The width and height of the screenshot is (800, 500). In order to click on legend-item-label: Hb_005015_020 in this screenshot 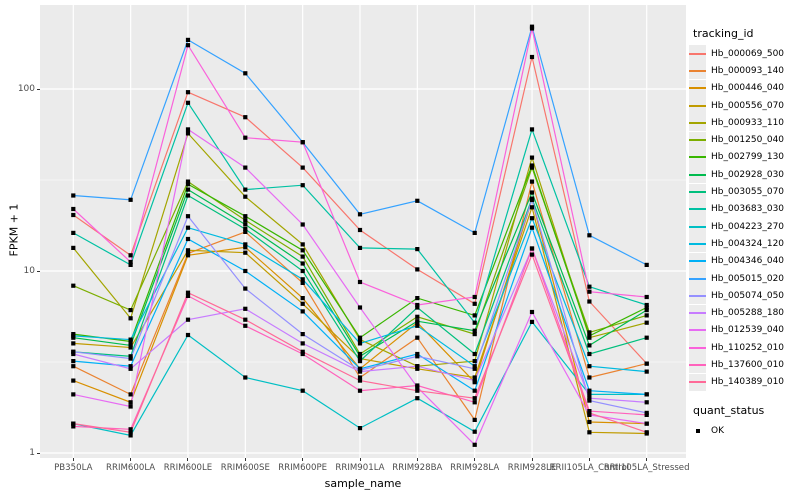, I will do `click(748, 278)`.